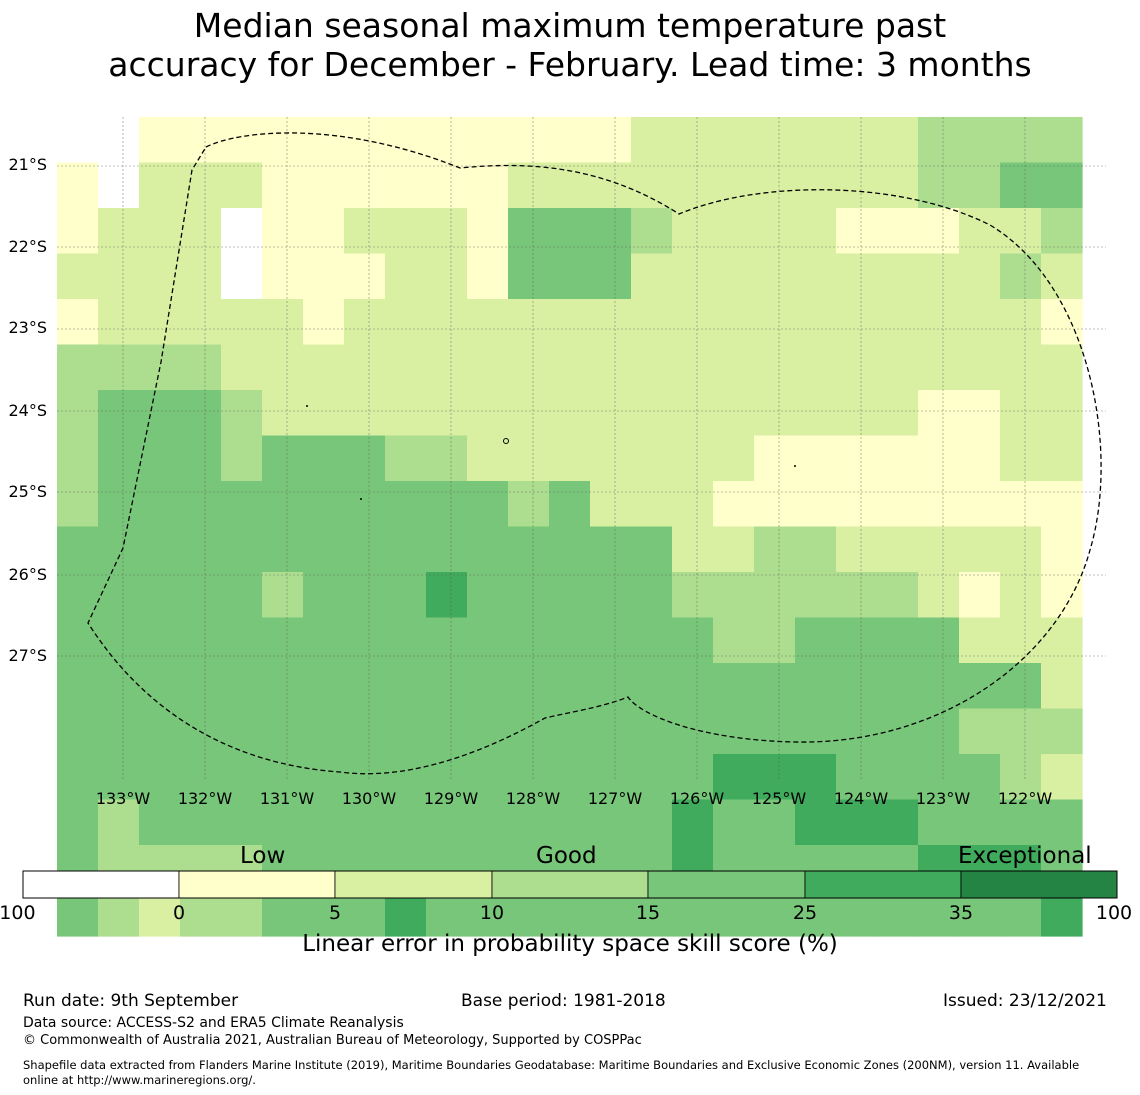 This screenshot has width=1140, height=1095. What do you see at coordinates (27, 164) in the screenshot?
I see `lat-label-21s: 21°S` at bounding box center [27, 164].